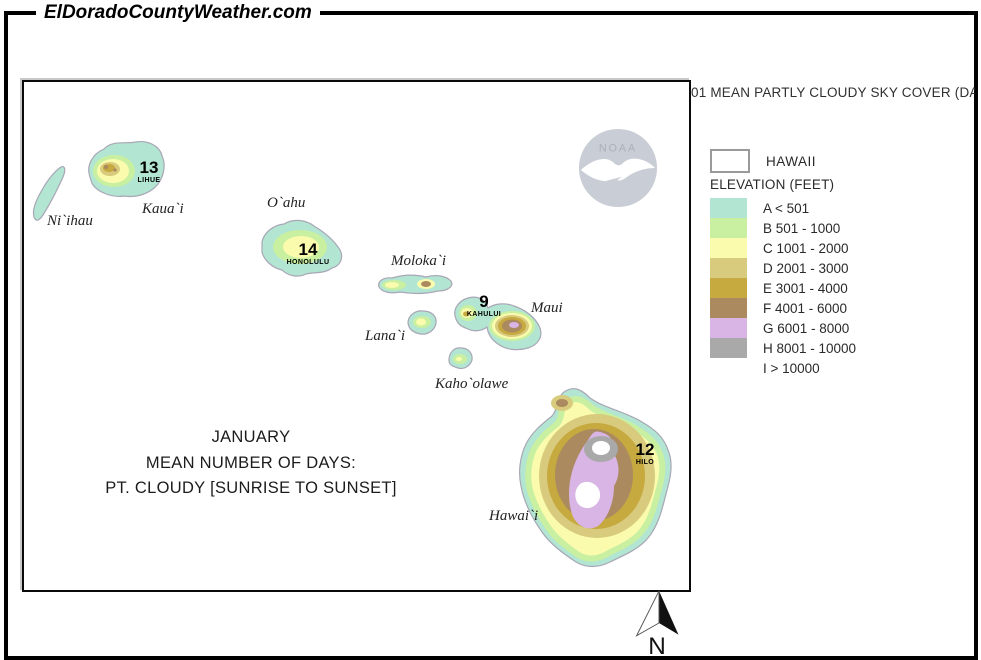 The height and width of the screenshot is (660, 981). Describe the element at coordinates (805, 308) in the screenshot. I see `elevation-label: F 4001 - 6000` at that location.